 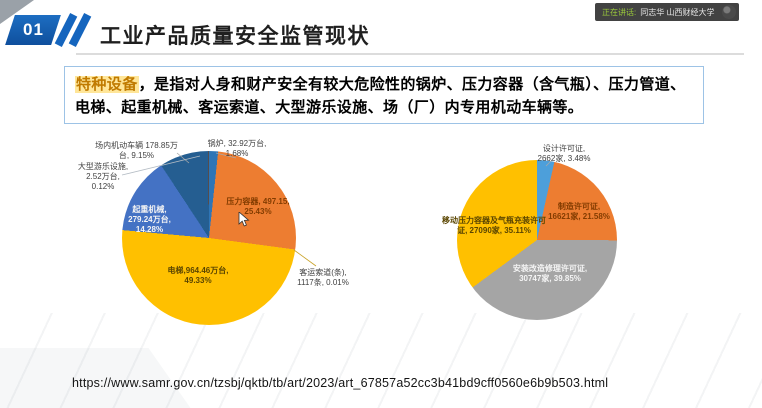 I want to click on speaker-name: 同志华 山西财经大学, so click(x=677, y=12).